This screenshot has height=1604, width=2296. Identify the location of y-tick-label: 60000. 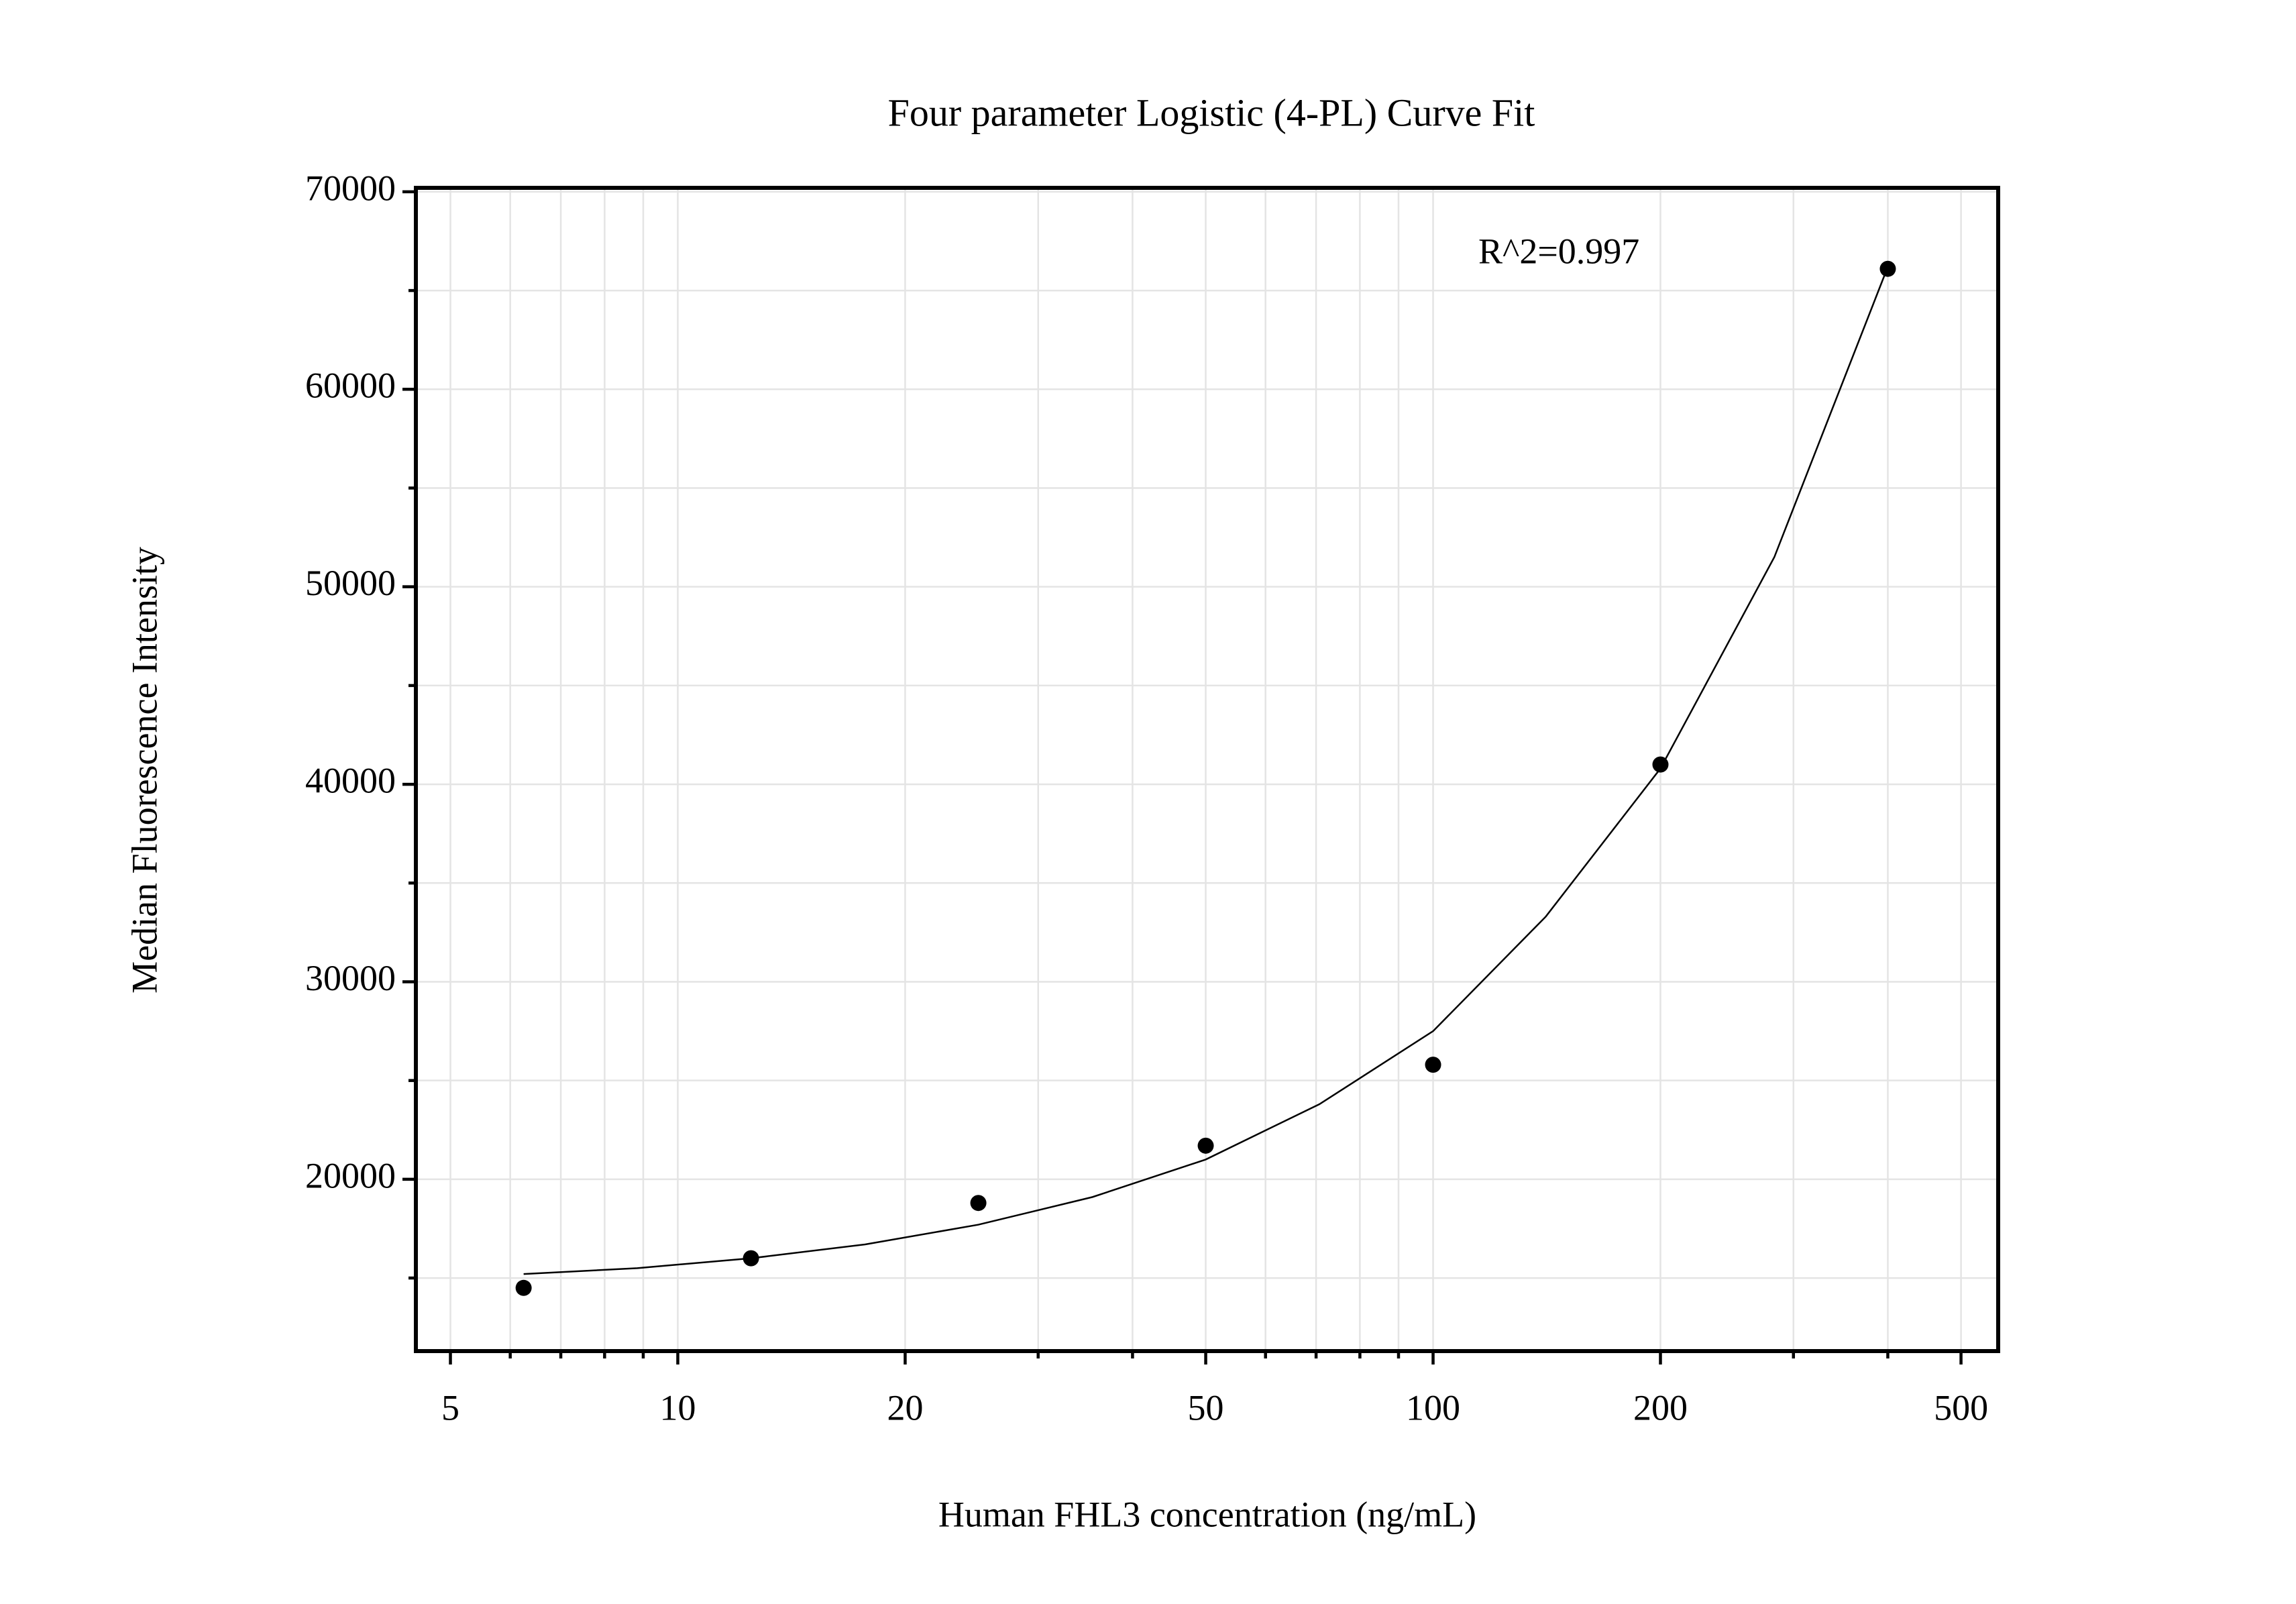
(350, 386).